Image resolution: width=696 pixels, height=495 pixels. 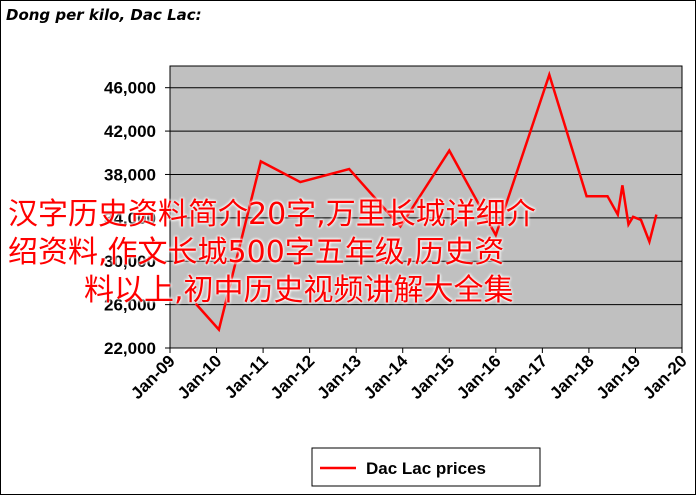 What do you see at coordinates (130, 174) in the screenshot?
I see `y-tick-label: 38,000` at bounding box center [130, 174].